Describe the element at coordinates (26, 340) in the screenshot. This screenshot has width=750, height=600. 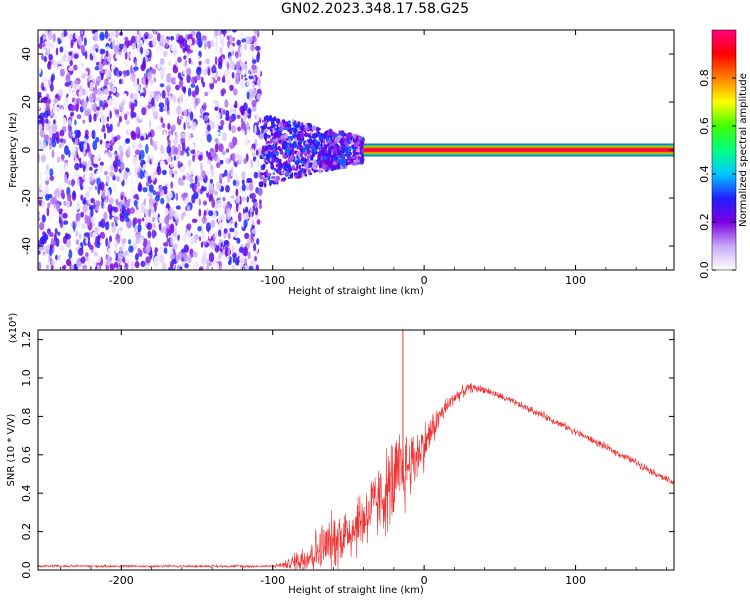
I see `snr-y-tick-label: 1.2` at that location.